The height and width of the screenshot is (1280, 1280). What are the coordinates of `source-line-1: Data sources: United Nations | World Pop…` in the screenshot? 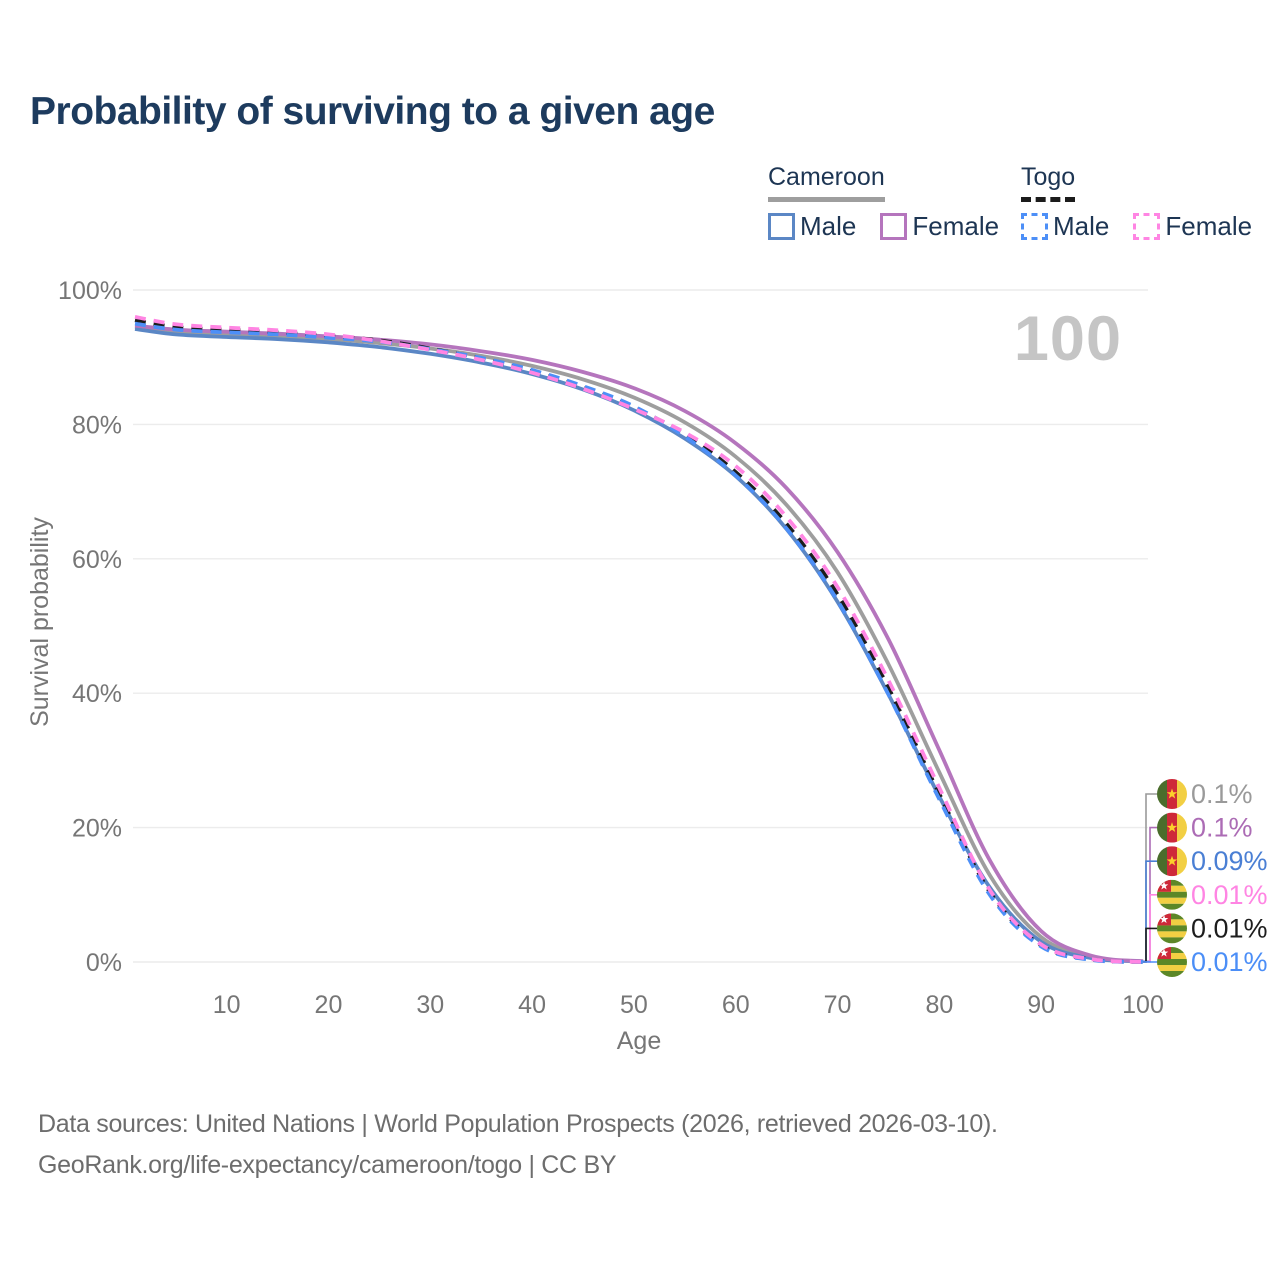 It's located at (518, 1124).